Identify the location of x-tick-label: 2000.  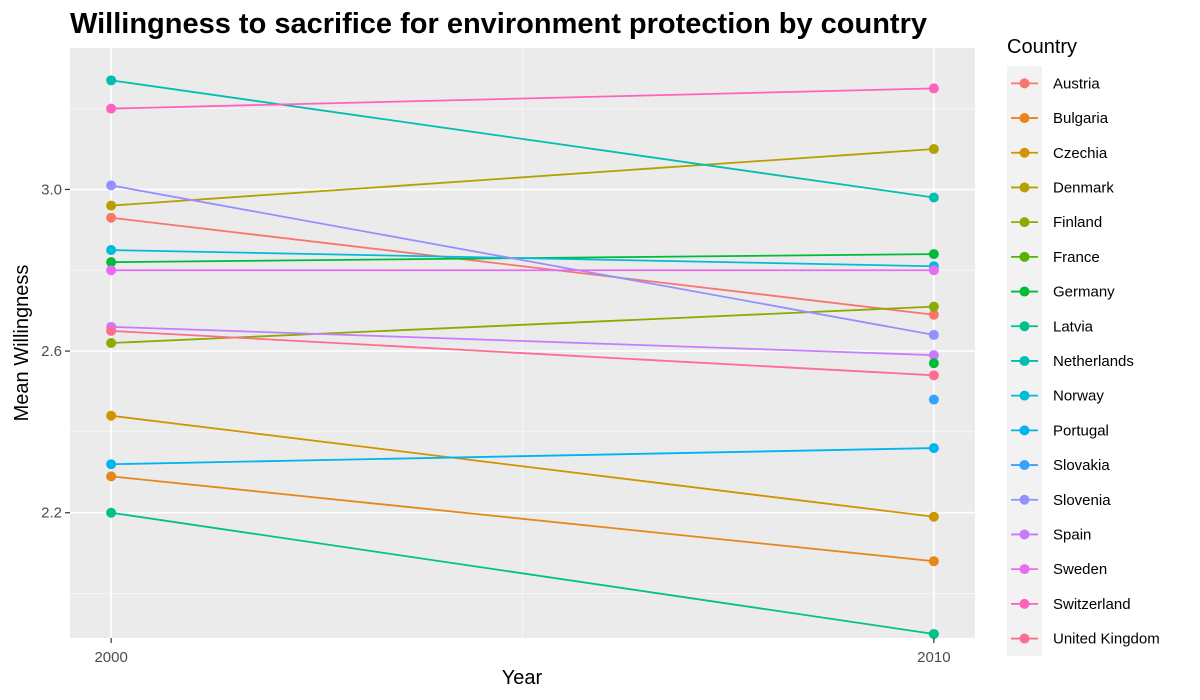
(110, 657).